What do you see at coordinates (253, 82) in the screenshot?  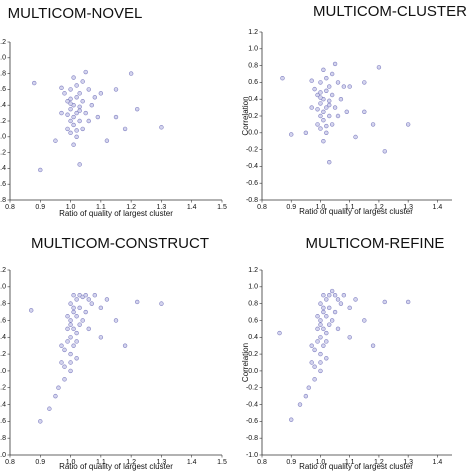 I see `y-tick-label: 0.6` at bounding box center [253, 82].